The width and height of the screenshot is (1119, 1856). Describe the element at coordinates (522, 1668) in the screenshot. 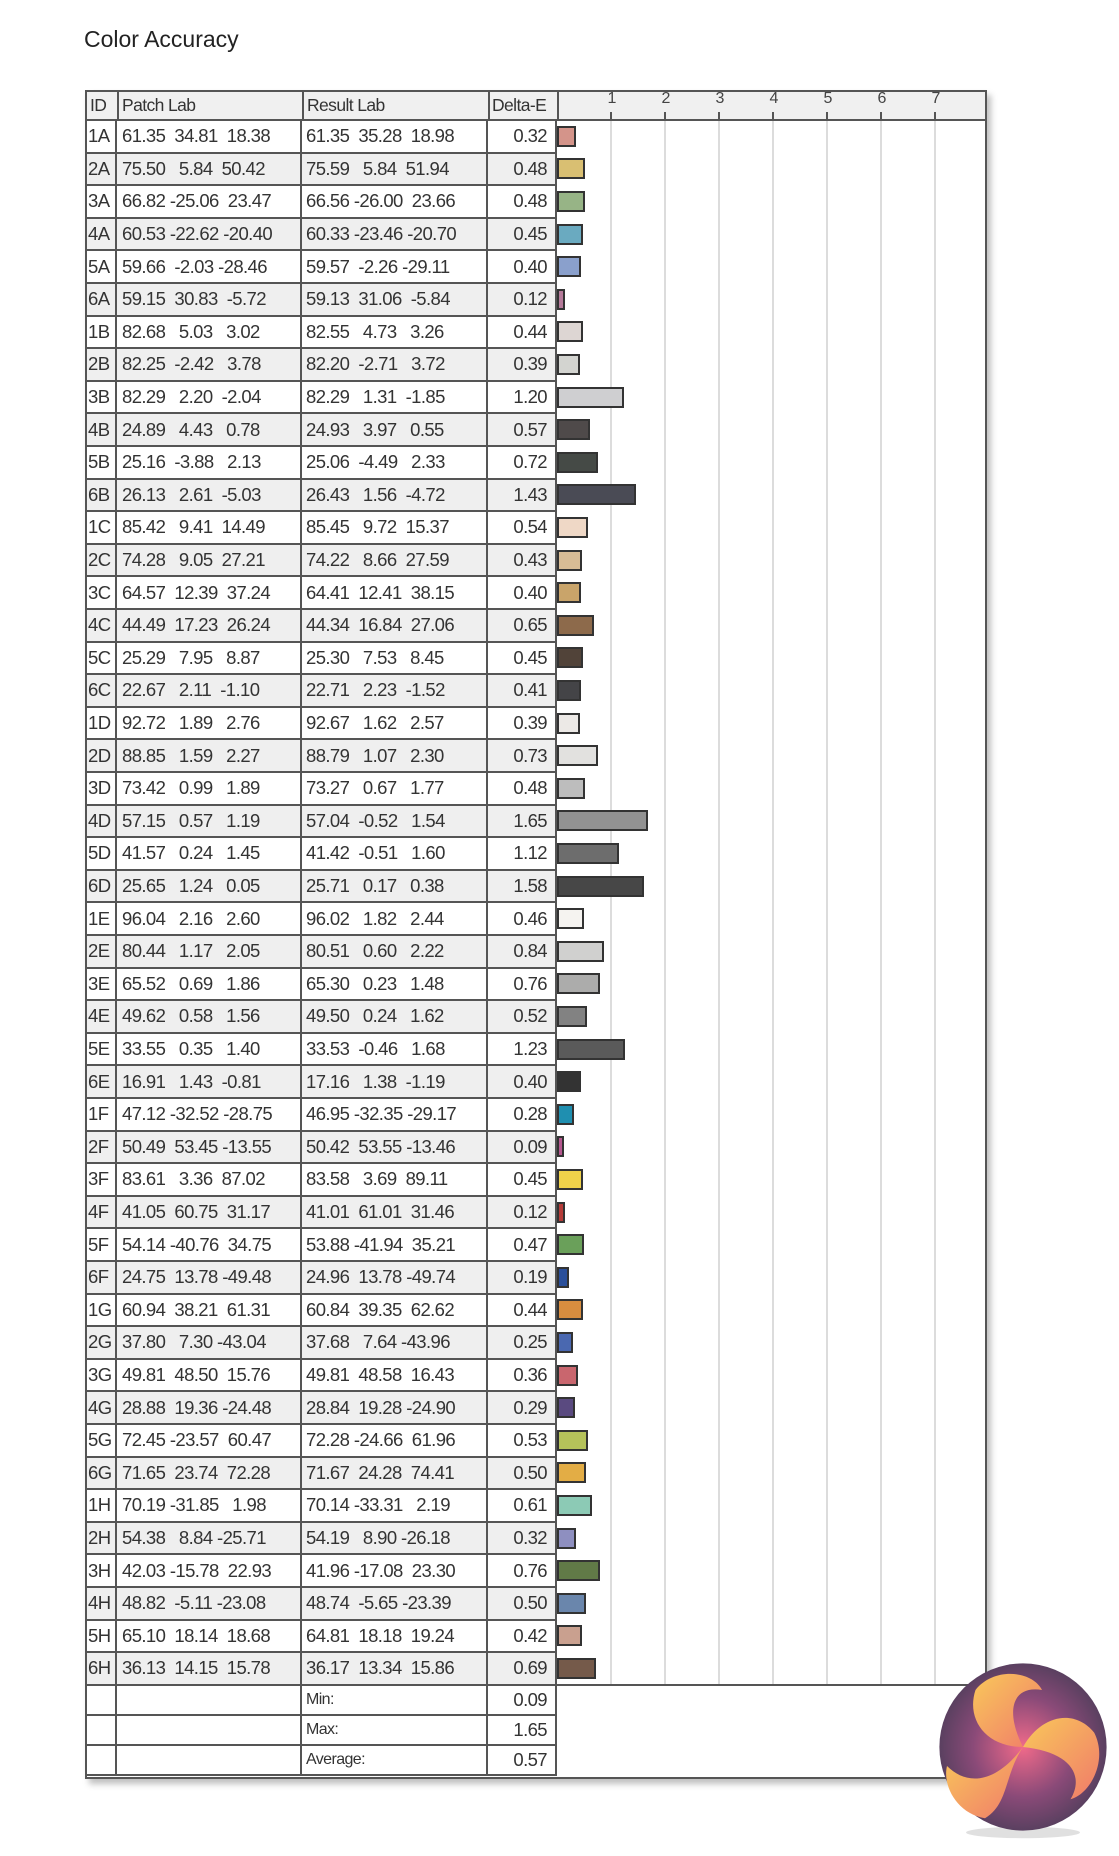

I see `delta-e-value: 0.69` at that location.